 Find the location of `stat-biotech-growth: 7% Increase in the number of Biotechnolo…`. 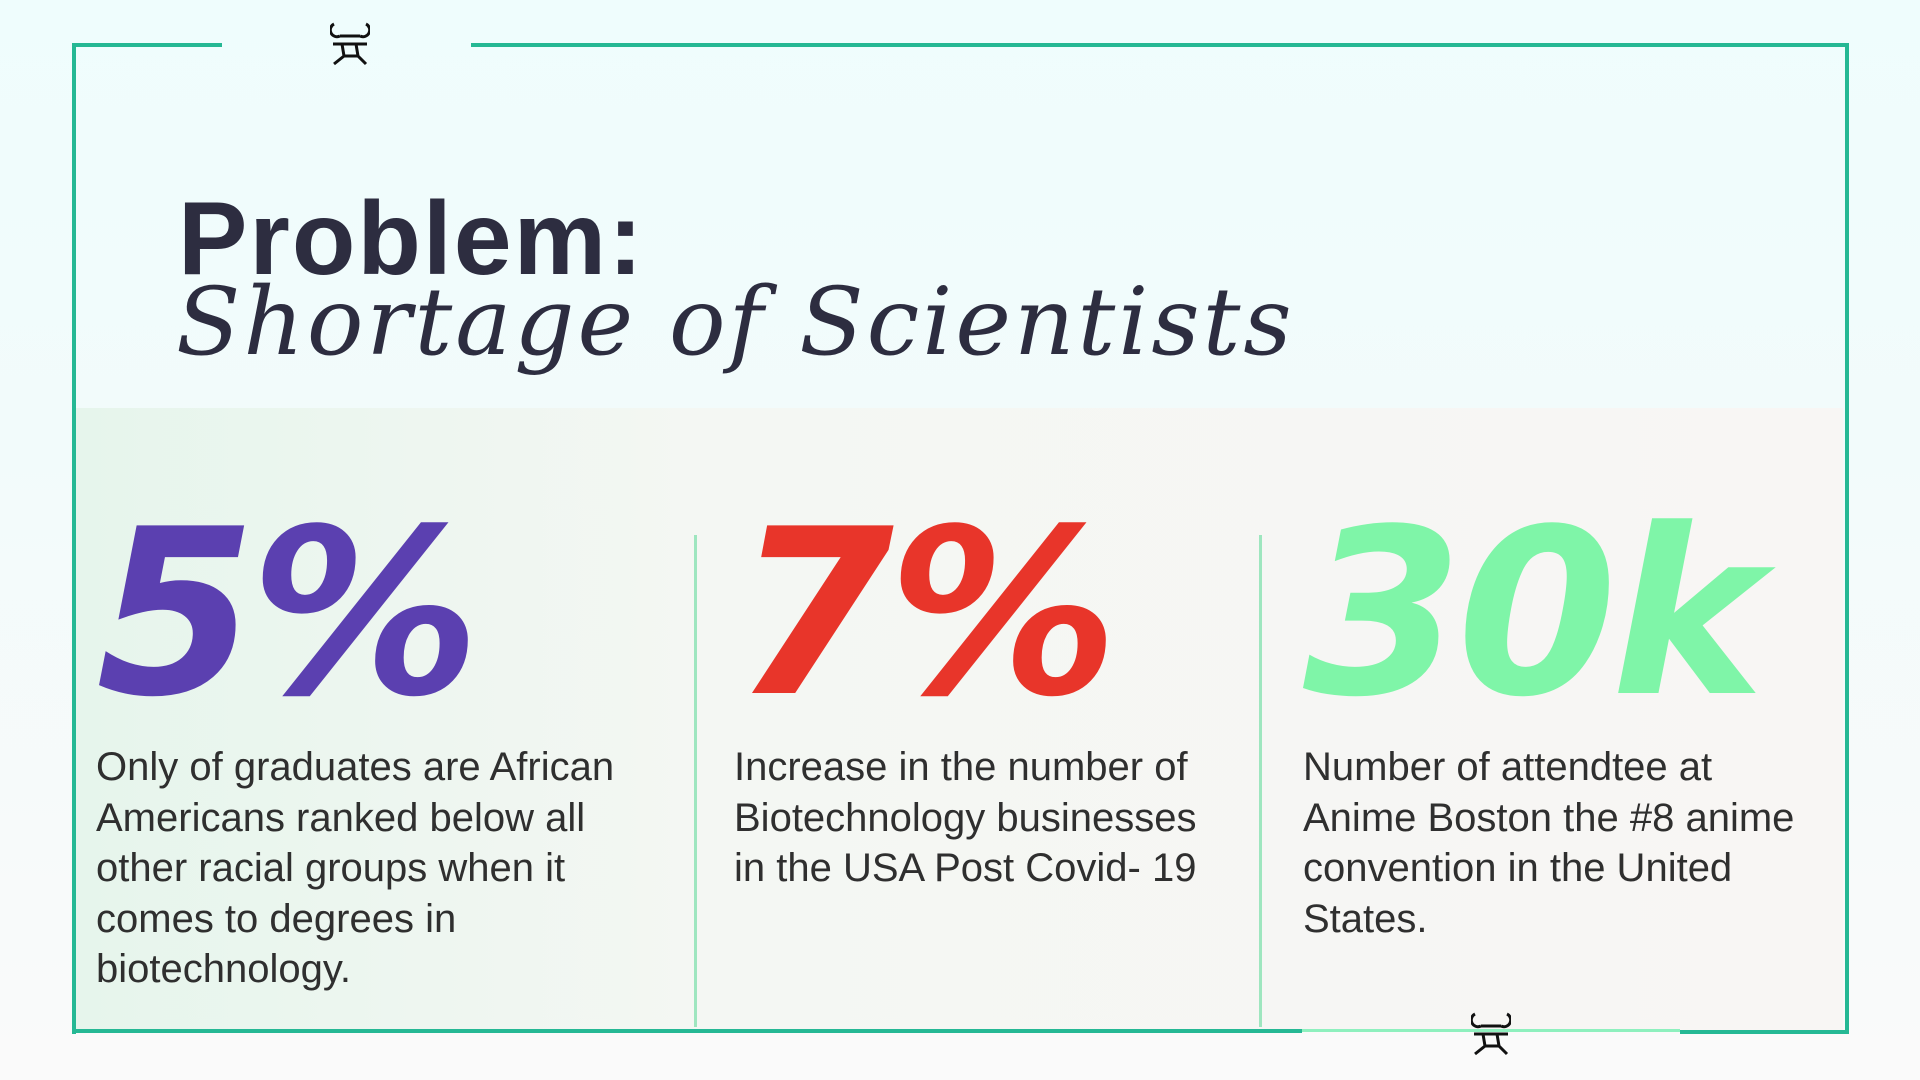

stat-biotech-growth: 7% Increase in the number of Biotechnolo… is located at coordinates (984, 697).